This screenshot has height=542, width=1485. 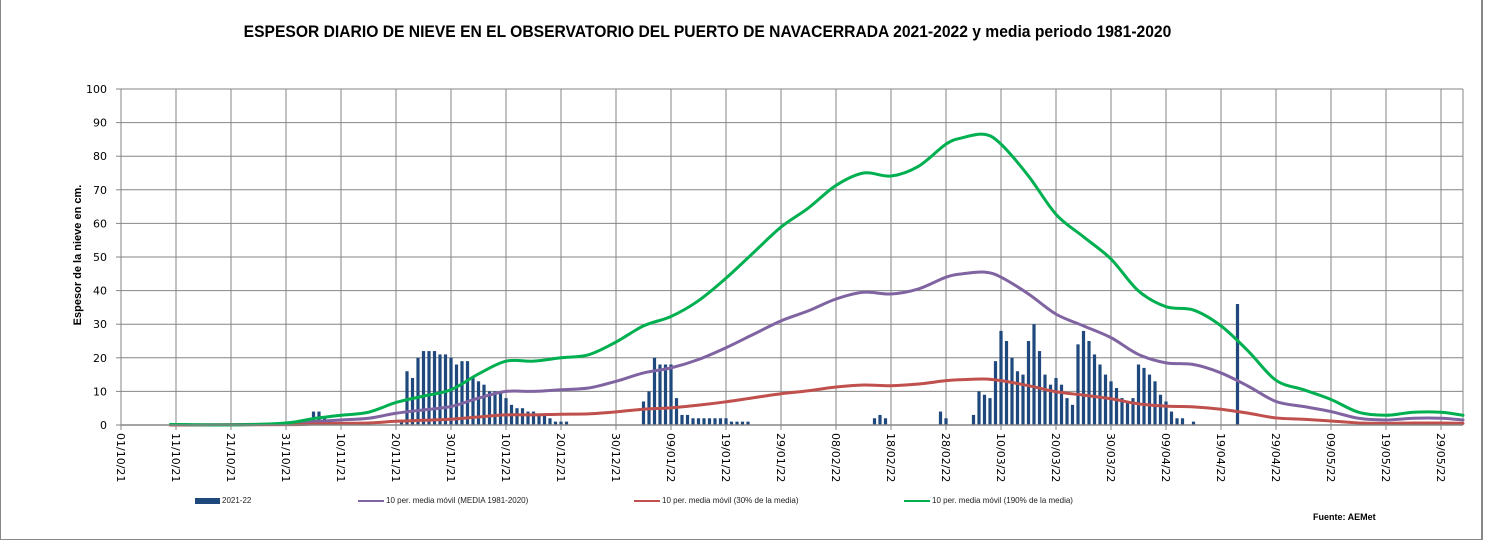 I want to click on y-tick-label: 70, so click(x=100, y=190).